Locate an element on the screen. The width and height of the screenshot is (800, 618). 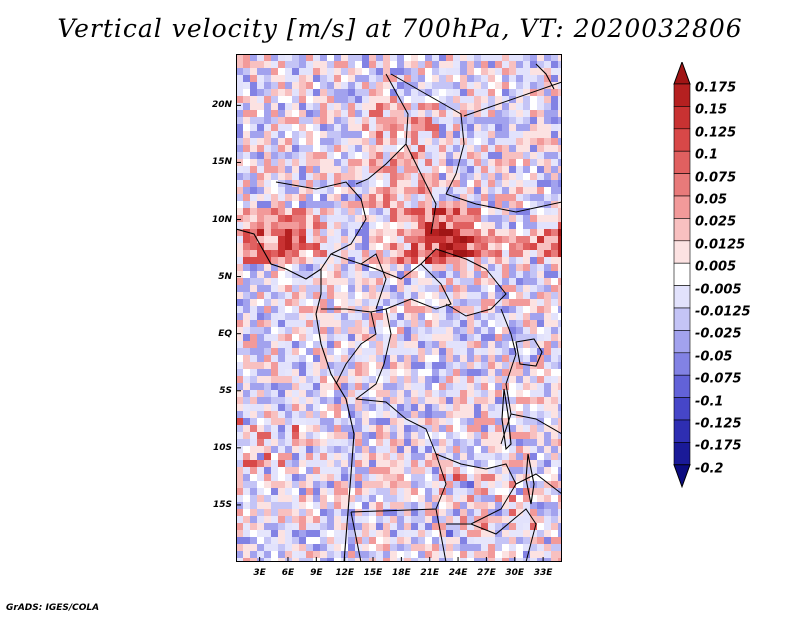
colorbar-min-arrow is located at coordinates (682, 476).